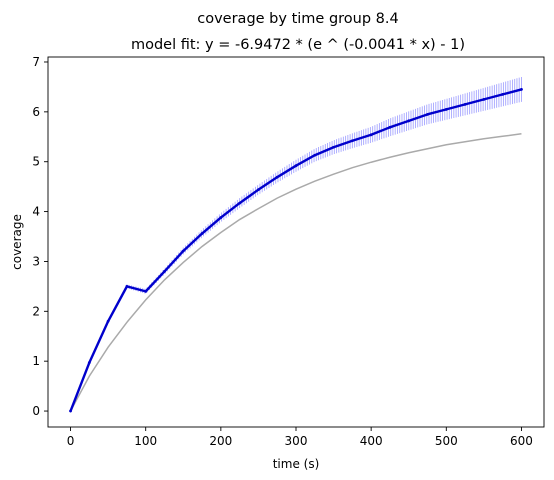 The image size is (554, 480). What do you see at coordinates (371, 441) in the screenshot?
I see `x-tick-label: 400` at bounding box center [371, 441].